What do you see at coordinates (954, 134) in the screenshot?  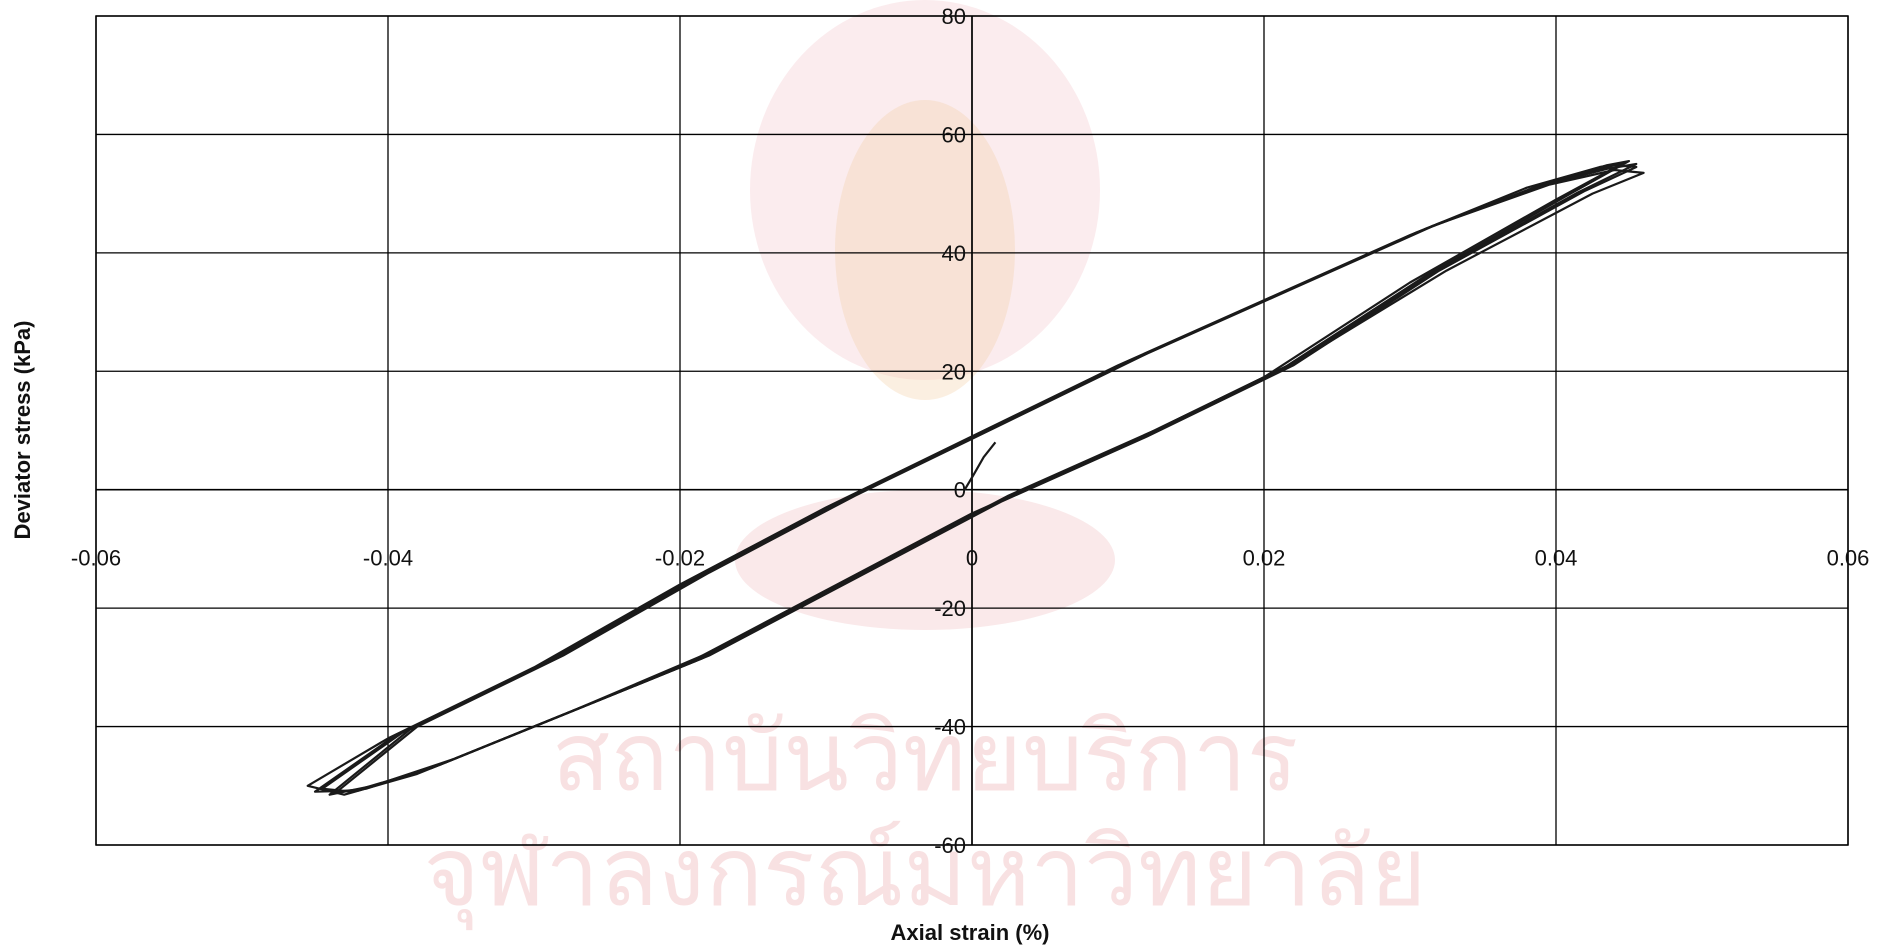 I see `y-tick-label: 60` at bounding box center [954, 134].